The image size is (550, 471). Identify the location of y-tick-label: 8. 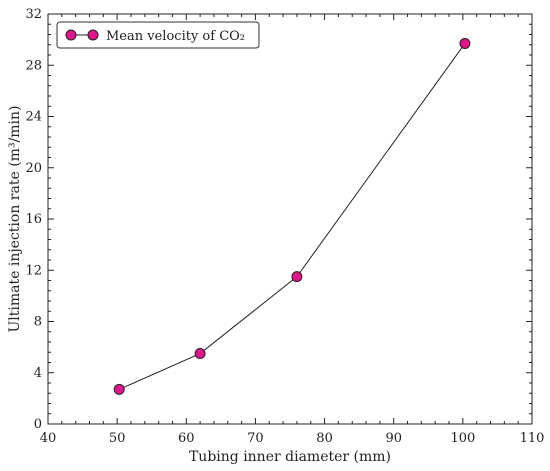
(38, 322).